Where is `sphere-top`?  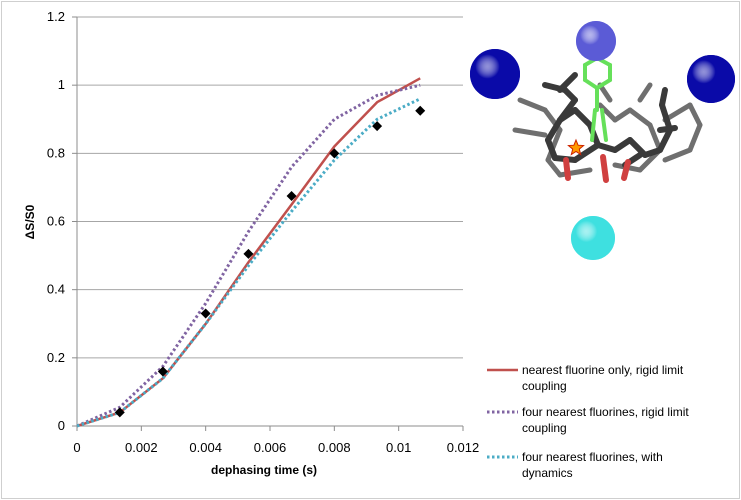 sphere-top is located at coordinates (596, 41).